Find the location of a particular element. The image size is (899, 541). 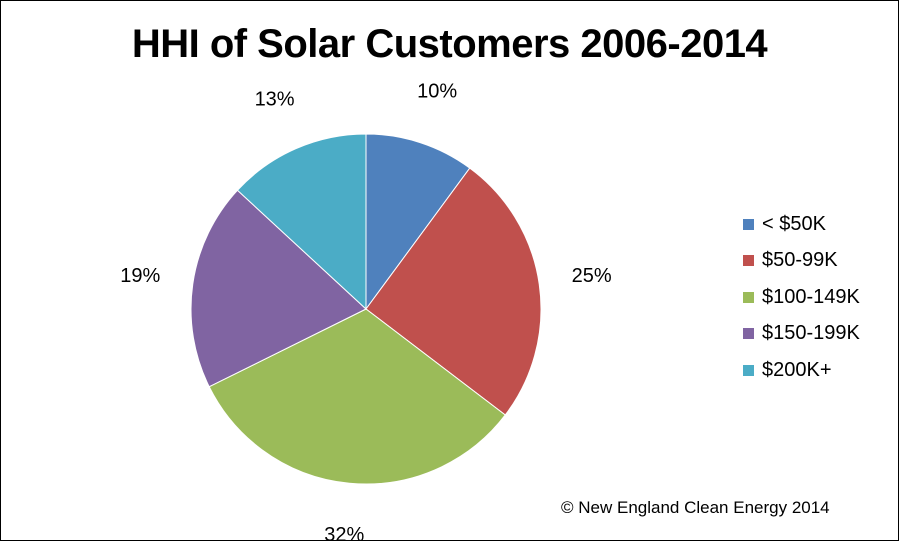

legend-label: $50-99K is located at coordinates (800, 260).